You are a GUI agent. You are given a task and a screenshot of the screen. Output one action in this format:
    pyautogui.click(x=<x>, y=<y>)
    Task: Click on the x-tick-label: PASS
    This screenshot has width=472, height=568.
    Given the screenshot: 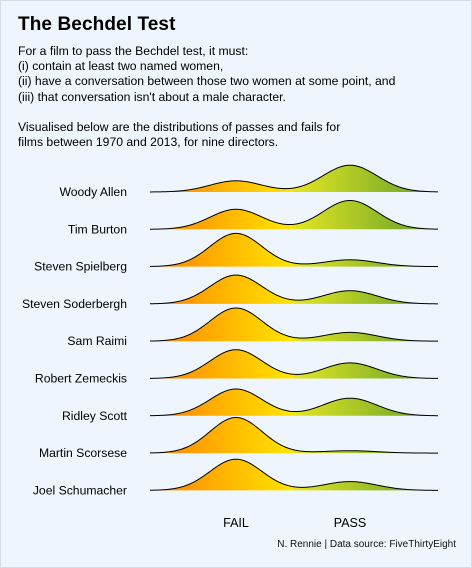 What is the action you would take?
    pyautogui.click(x=350, y=523)
    